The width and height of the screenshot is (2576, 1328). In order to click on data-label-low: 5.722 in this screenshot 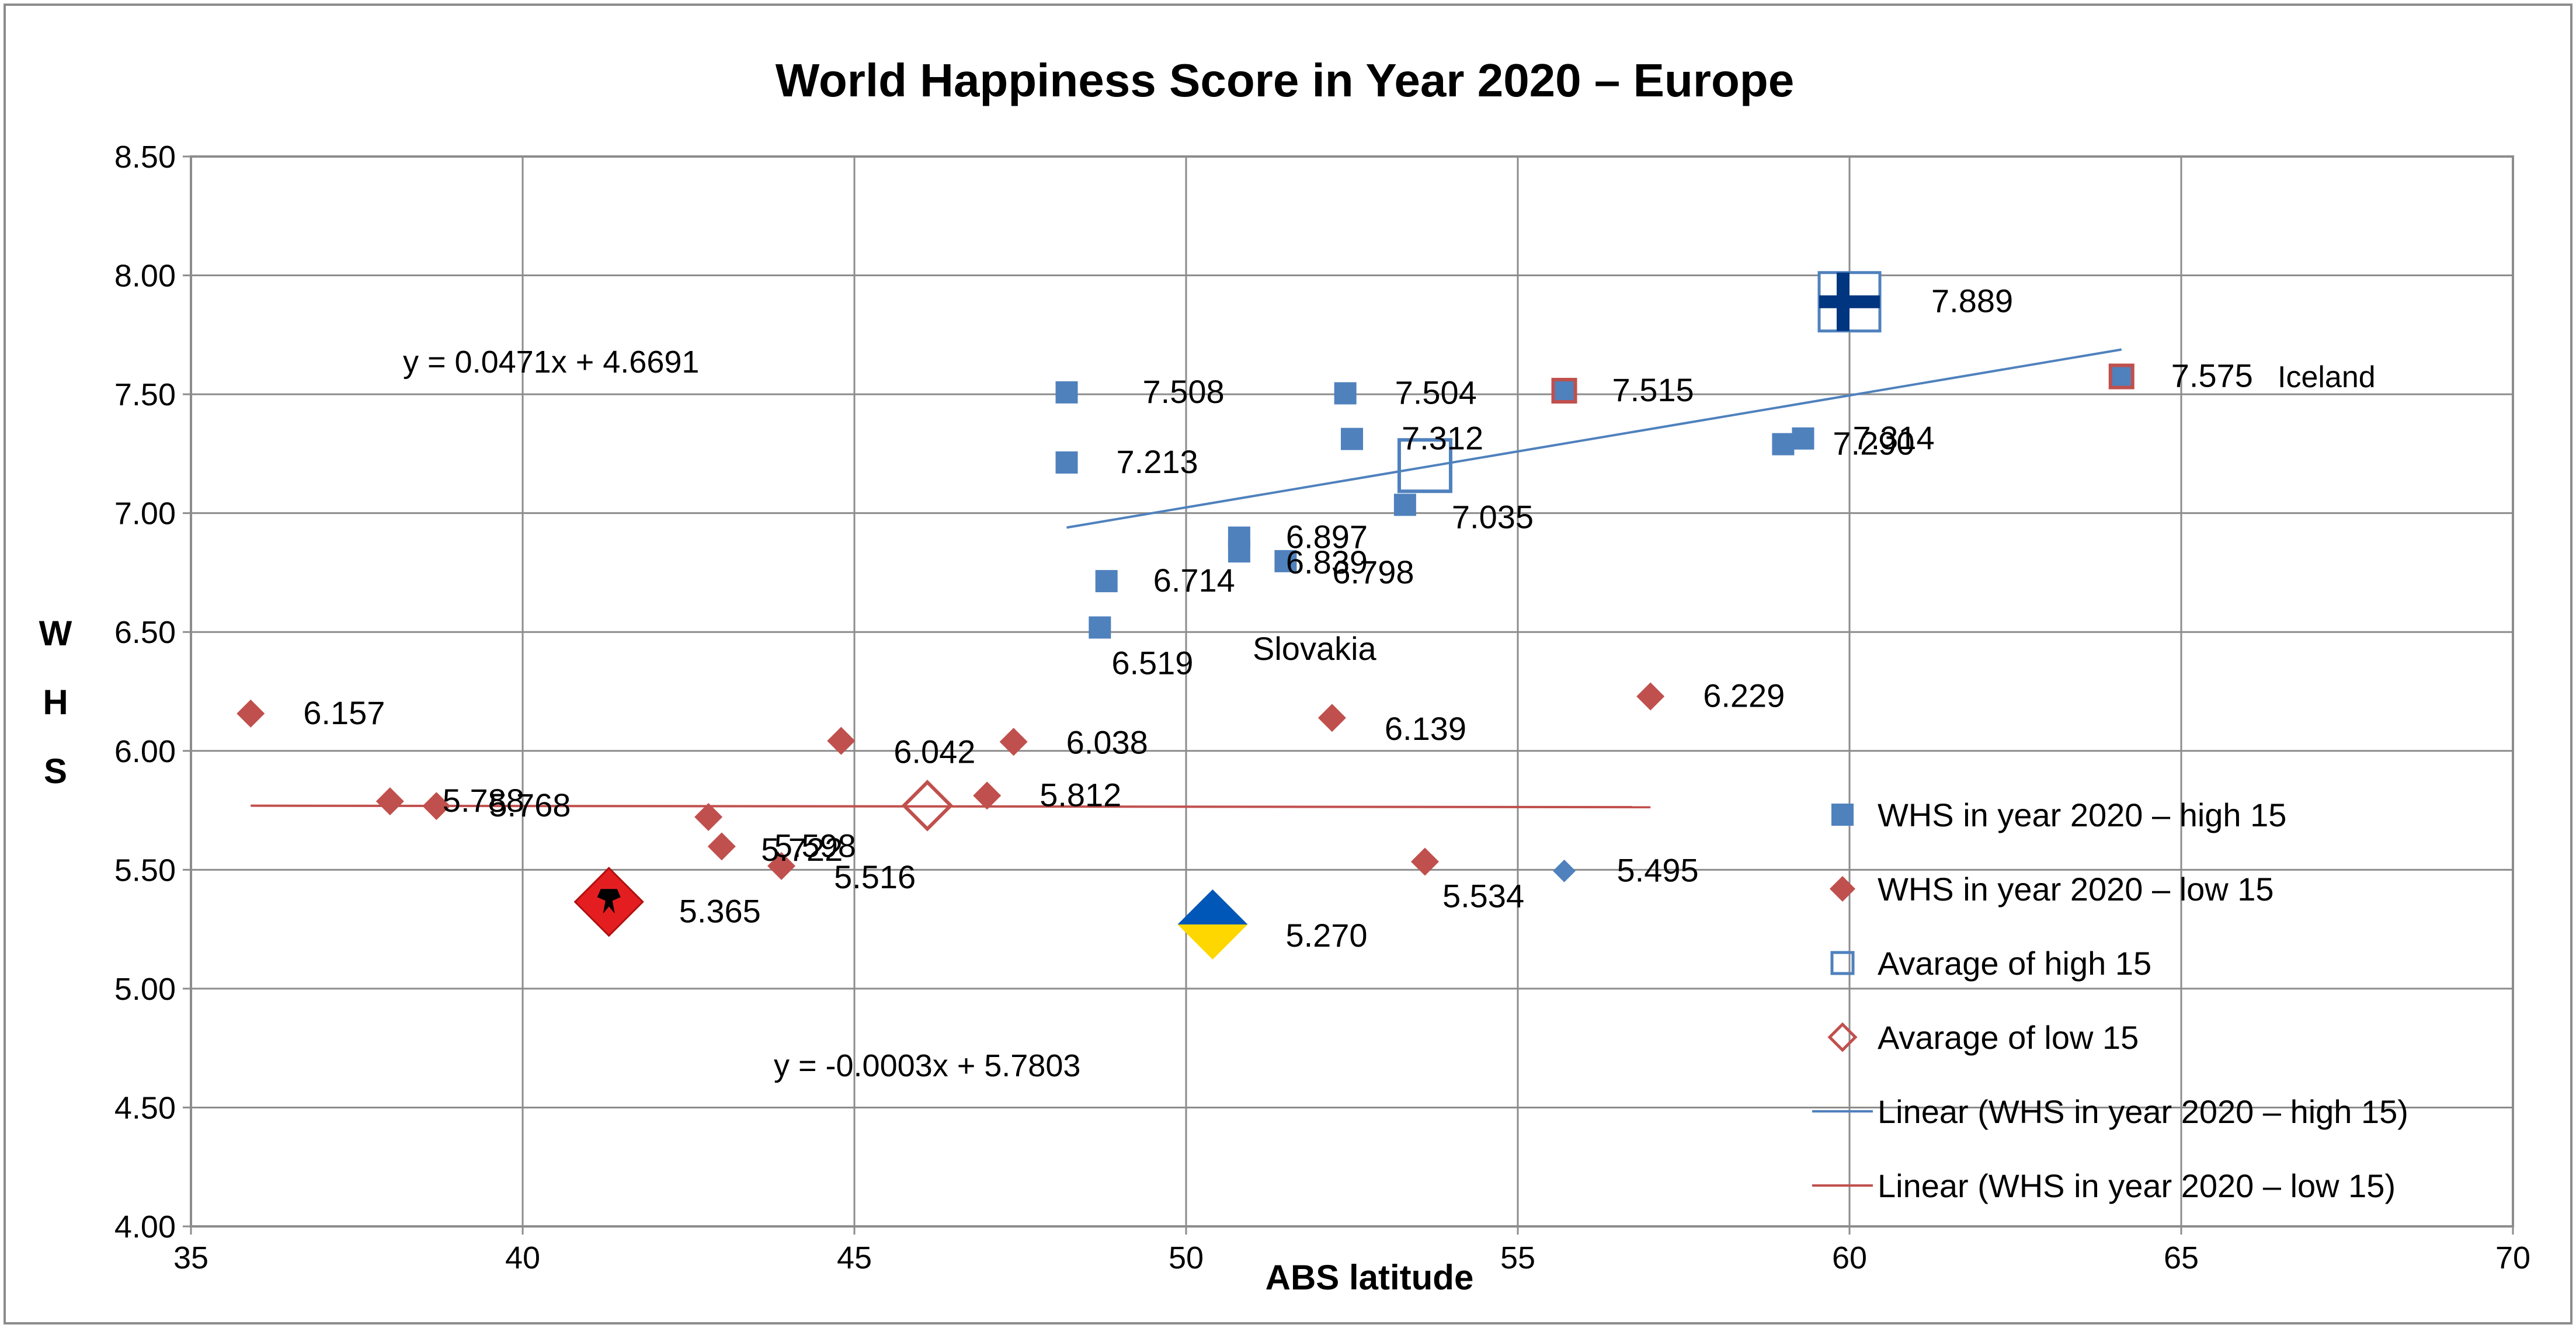, I will do `click(802, 849)`.